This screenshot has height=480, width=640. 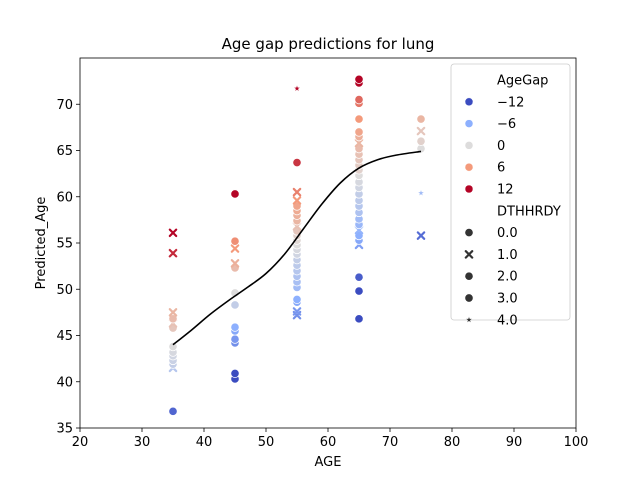 What do you see at coordinates (507, 320) in the screenshot?
I see `legend-style-label: 4.0` at bounding box center [507, 320].